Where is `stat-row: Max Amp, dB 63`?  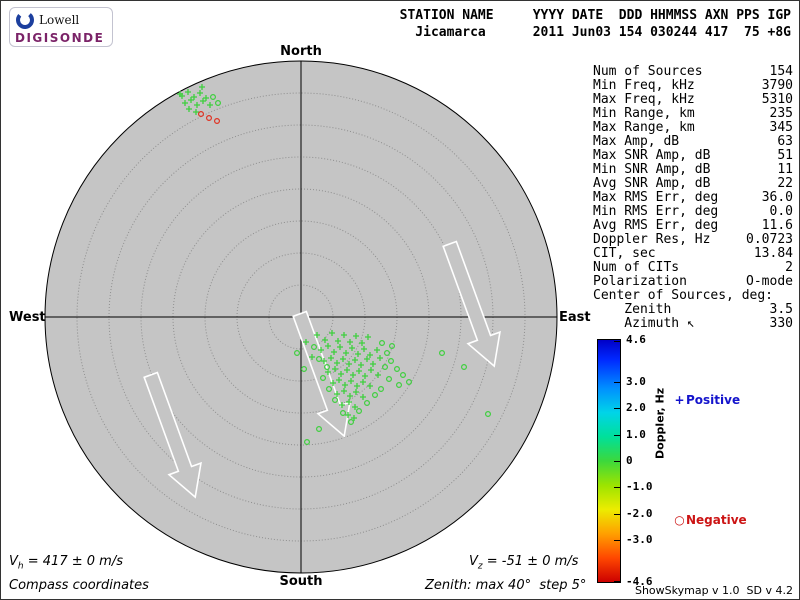 stat-row: Max Amp, dB 63 is located at coordinates (693, 142).